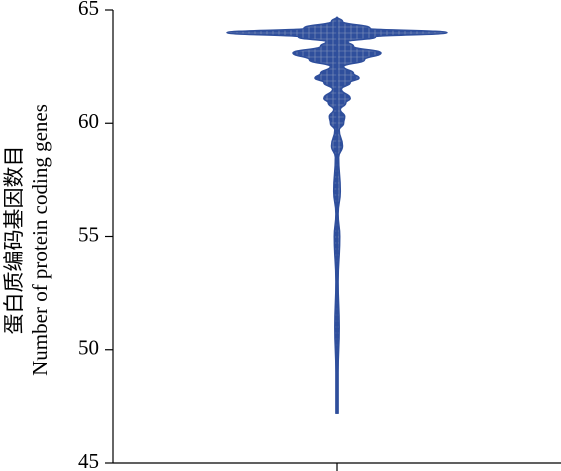 This screenshot has height=471, width=561. Describe the element at coordinates (88, 348) in the screenshot. I see `y-tick-label: 50` at that location.